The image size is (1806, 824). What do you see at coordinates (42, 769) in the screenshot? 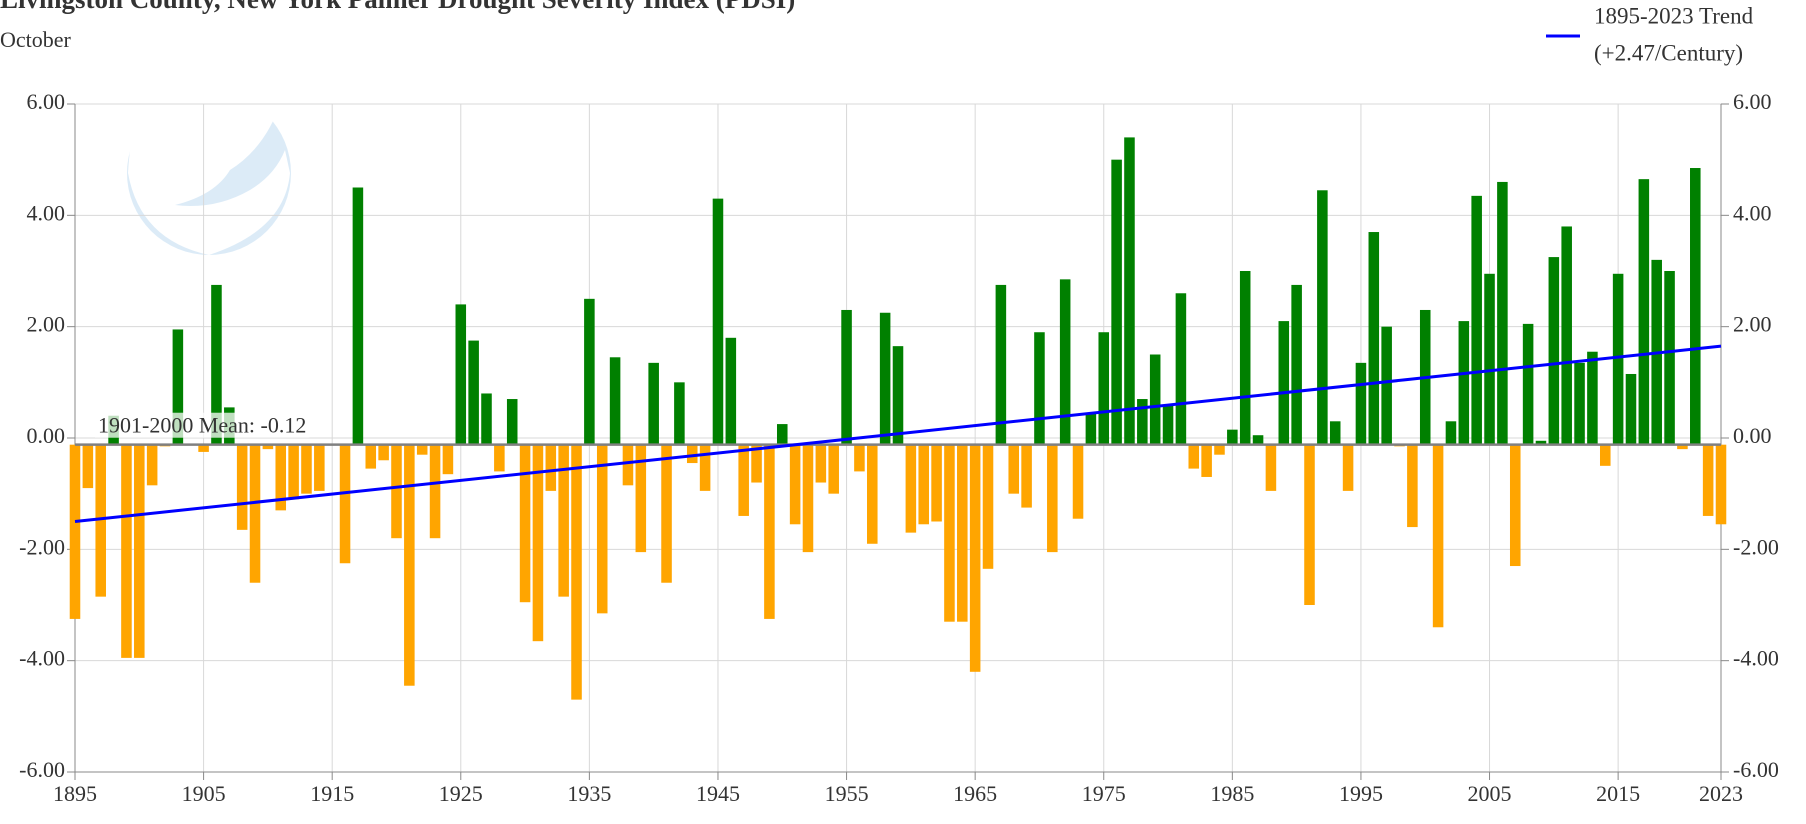
I see `y-tick-label: -6.00` at bounding box center [42, 769].